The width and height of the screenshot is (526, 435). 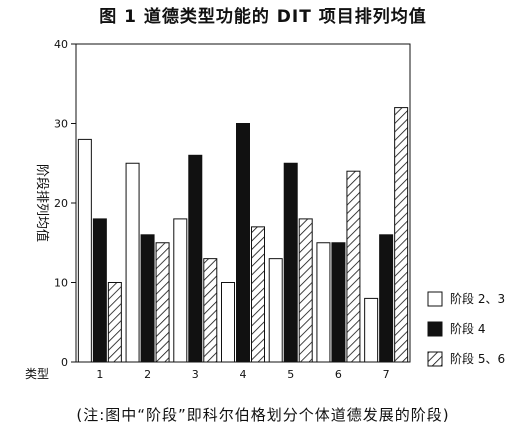 What do you see at coordinates (64, 362) in the screenshot?
I see `y-tick-label: 0` at bounding box center [64, 362].